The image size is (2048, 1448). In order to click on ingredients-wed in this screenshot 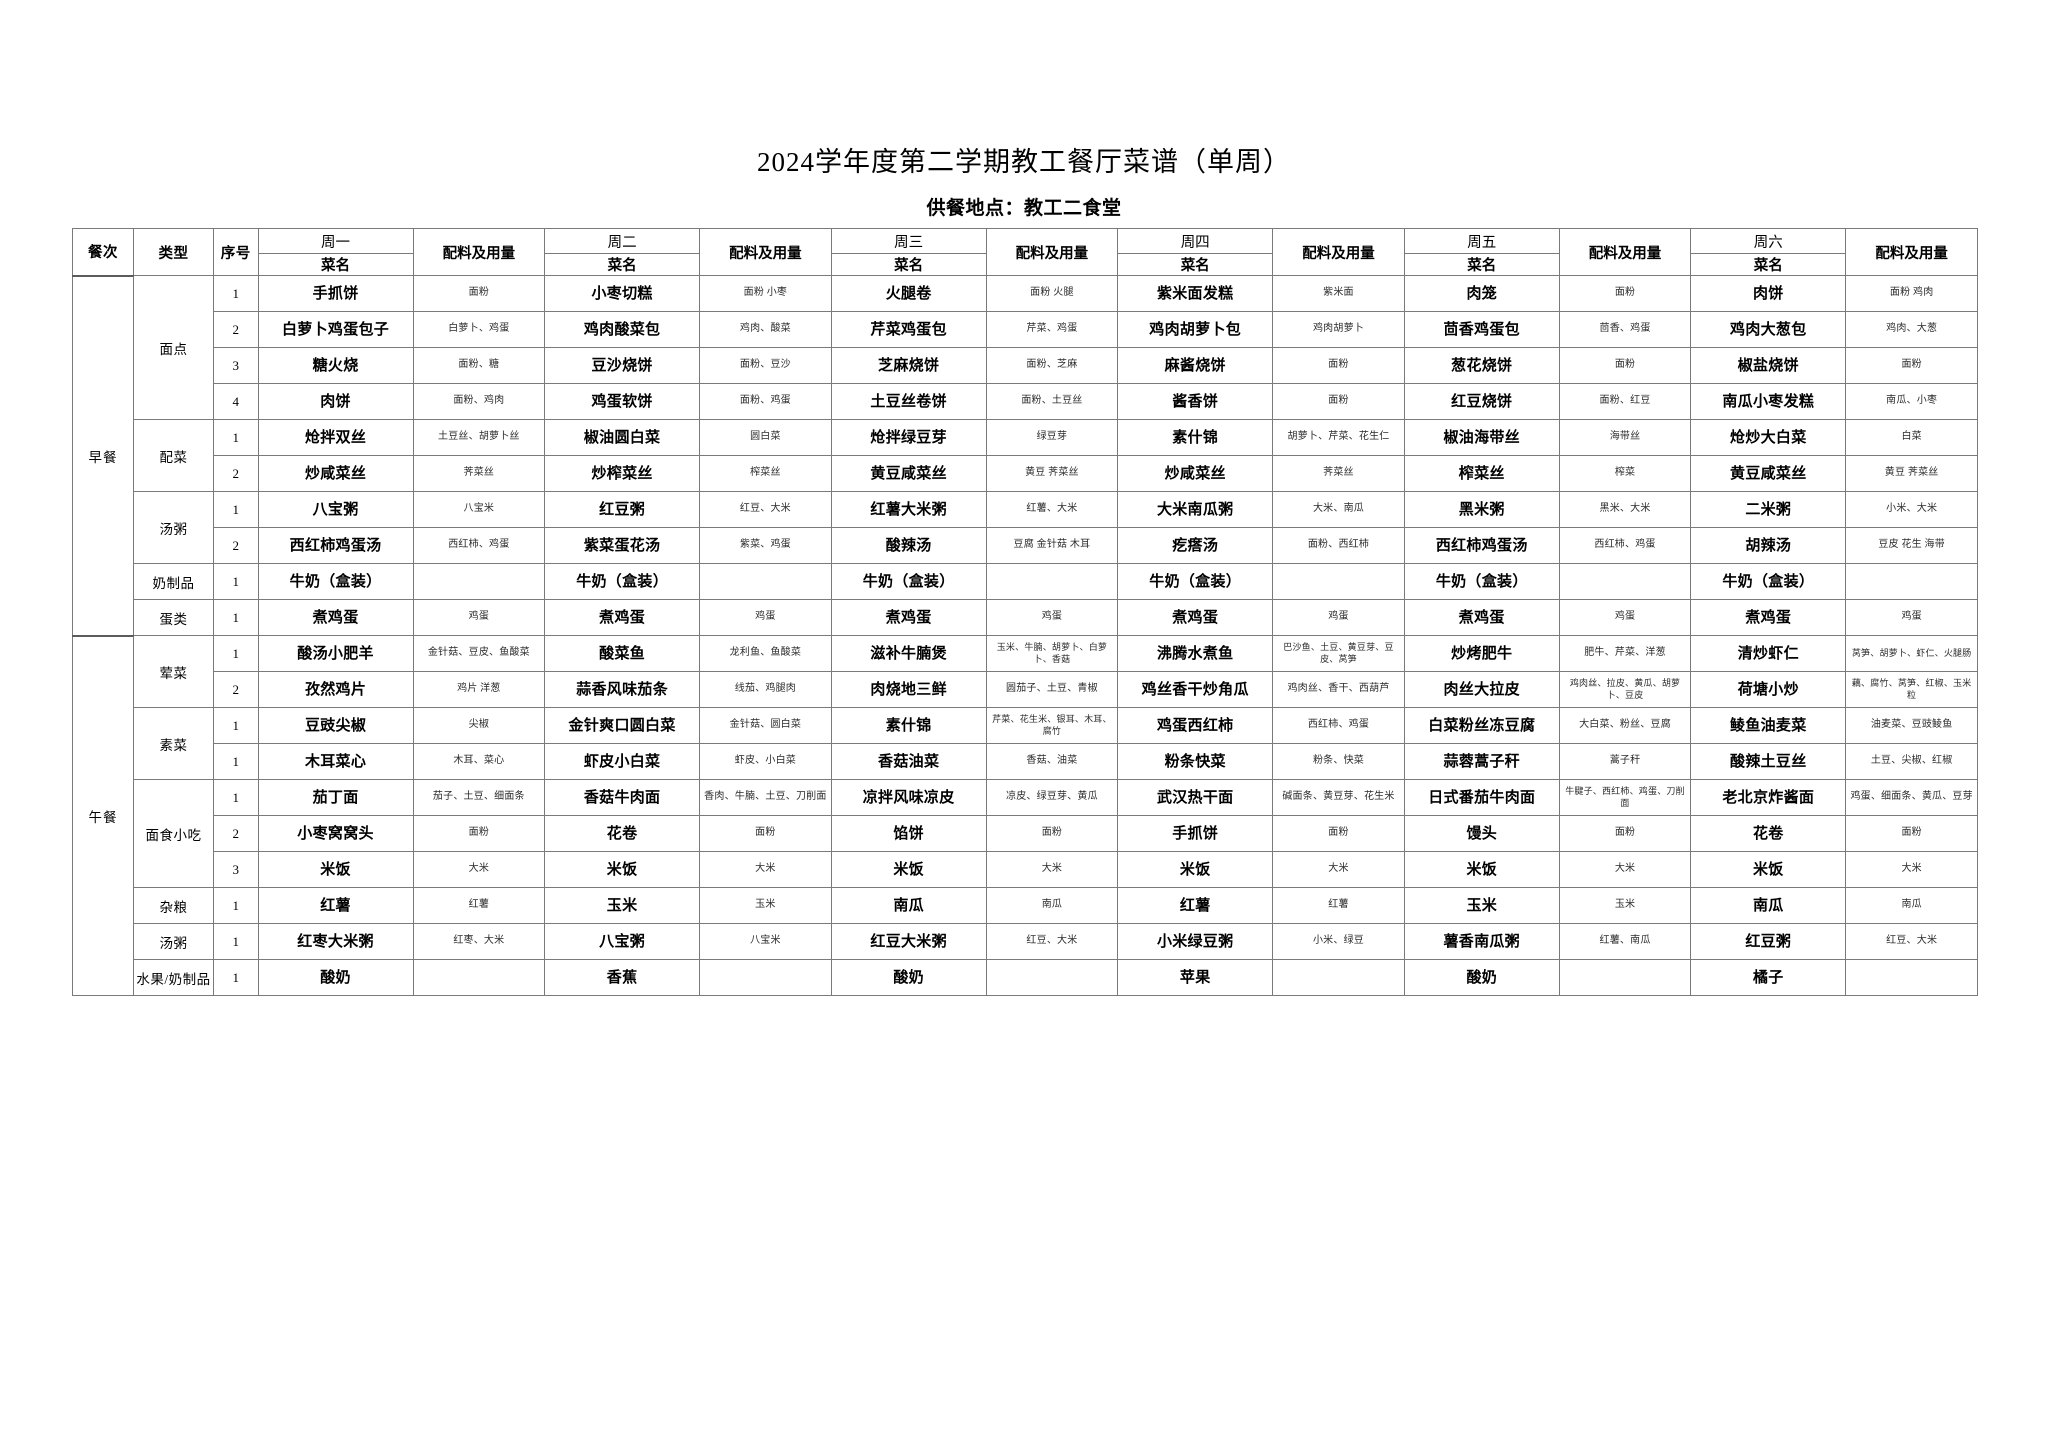, I will do `click(1052, 977)`.